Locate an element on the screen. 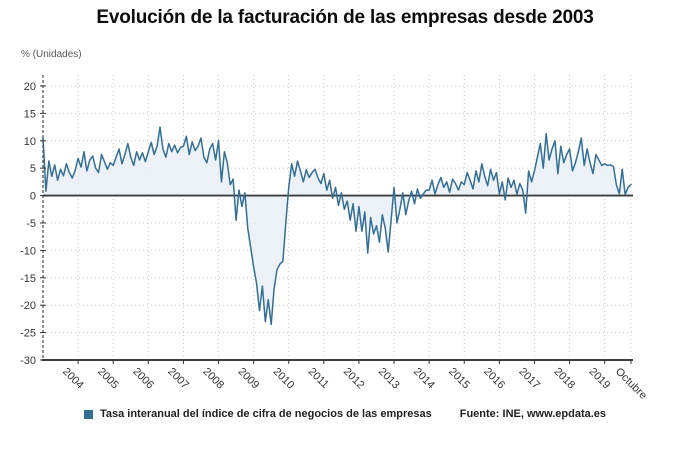 This screenshot has height=465, width=690. source-label: Fuente: INE, www.epdata.es is located at coordinates (533, 414).